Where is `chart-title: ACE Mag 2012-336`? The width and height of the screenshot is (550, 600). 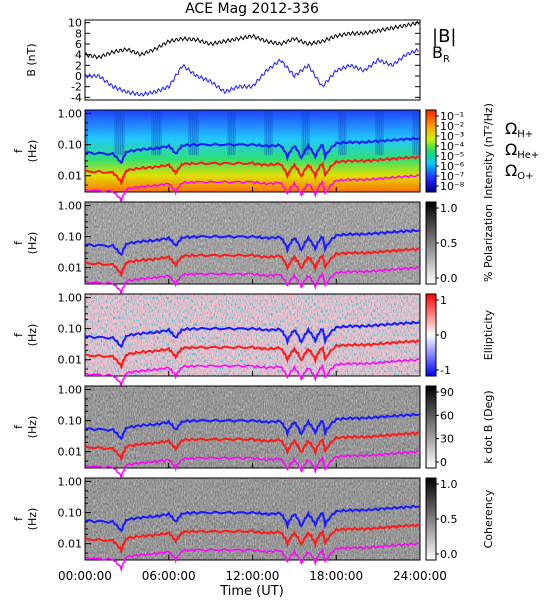 chart-title: ACE Mag 2012-336 is located at coordinates (252, 9).